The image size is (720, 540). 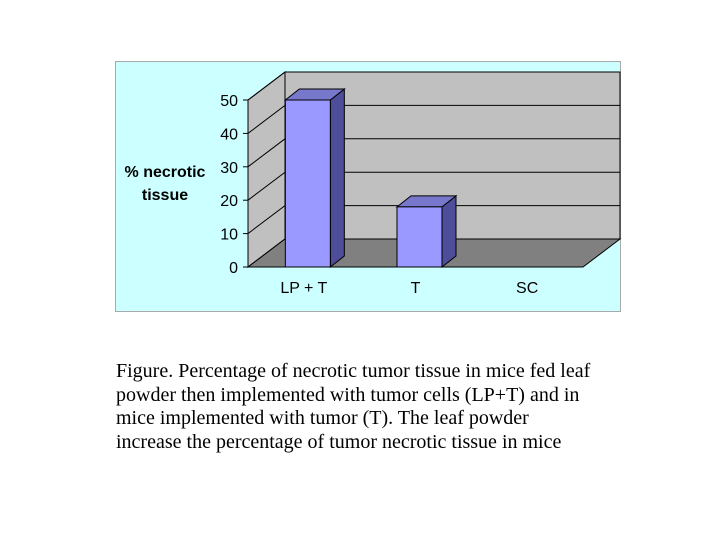 I want to click on y-axis, so click(x=246, y=183).